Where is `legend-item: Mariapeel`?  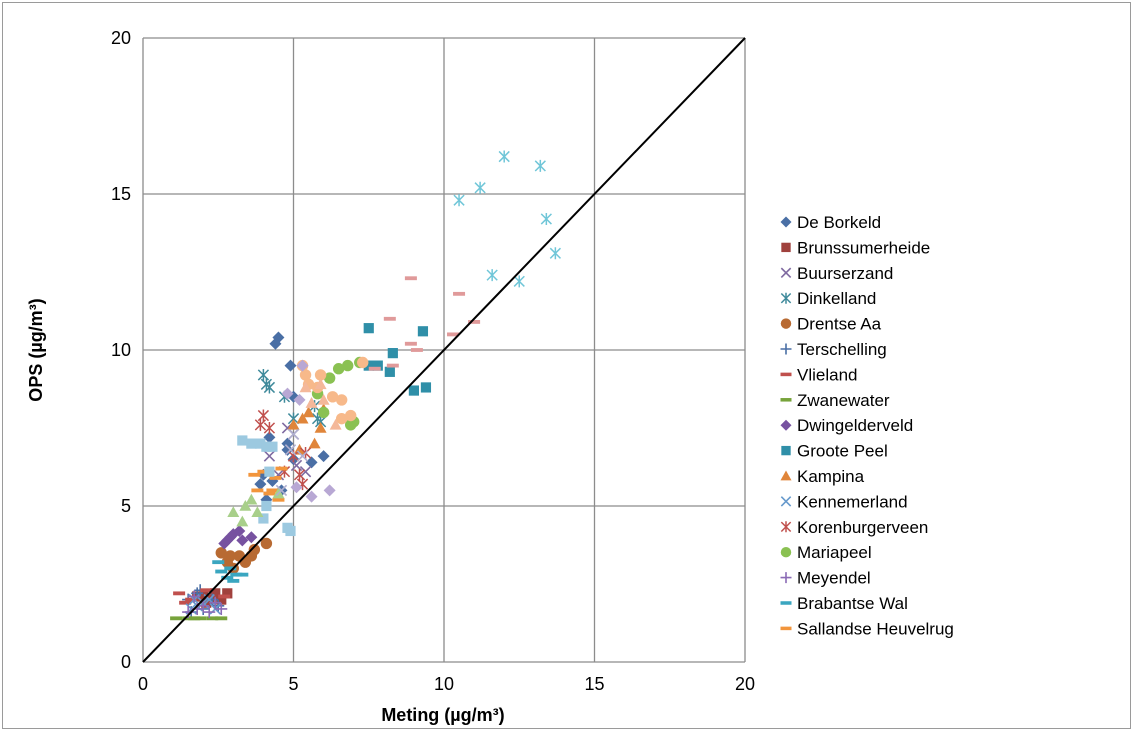
legend-item: Mariapeel is located at coordinates (826, 552).